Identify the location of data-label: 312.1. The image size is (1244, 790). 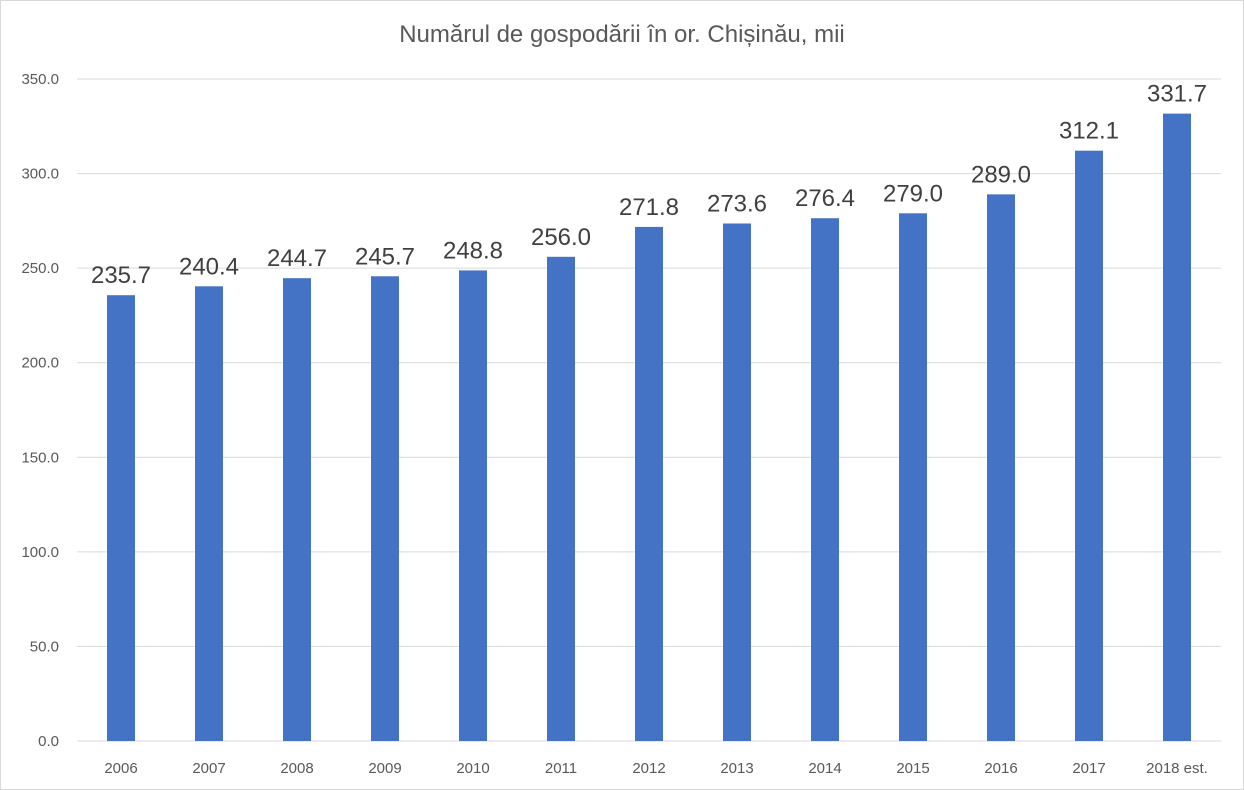
(1089, 131).